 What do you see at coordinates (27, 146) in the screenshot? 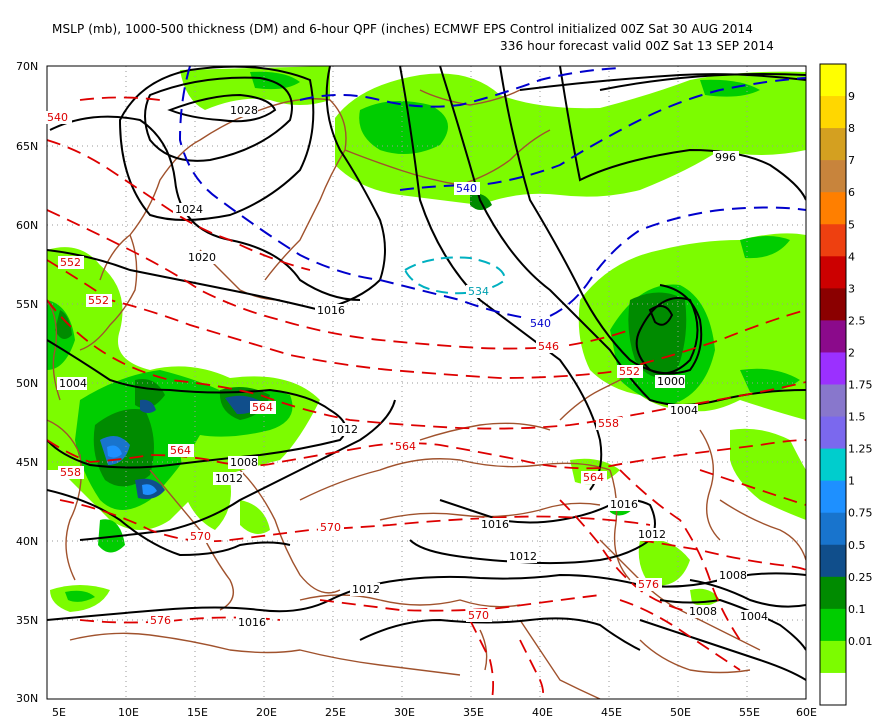
I see `lat-label: 65N` at bounding box center [27, 146].